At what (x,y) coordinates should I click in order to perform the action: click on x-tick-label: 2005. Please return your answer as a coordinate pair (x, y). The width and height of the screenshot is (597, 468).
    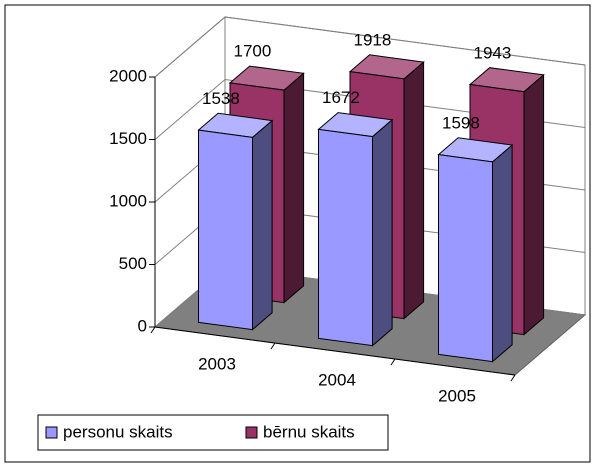
    Looking at the image, I should click on (457, 395).